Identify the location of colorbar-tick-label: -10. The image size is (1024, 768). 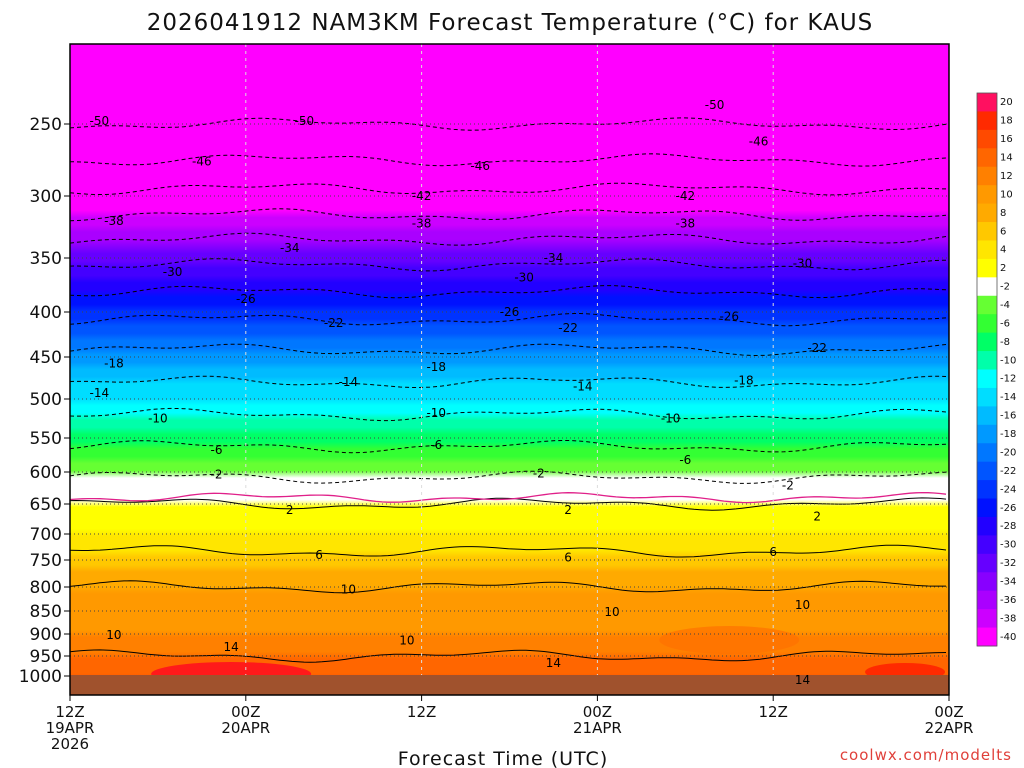
(1008, 360).